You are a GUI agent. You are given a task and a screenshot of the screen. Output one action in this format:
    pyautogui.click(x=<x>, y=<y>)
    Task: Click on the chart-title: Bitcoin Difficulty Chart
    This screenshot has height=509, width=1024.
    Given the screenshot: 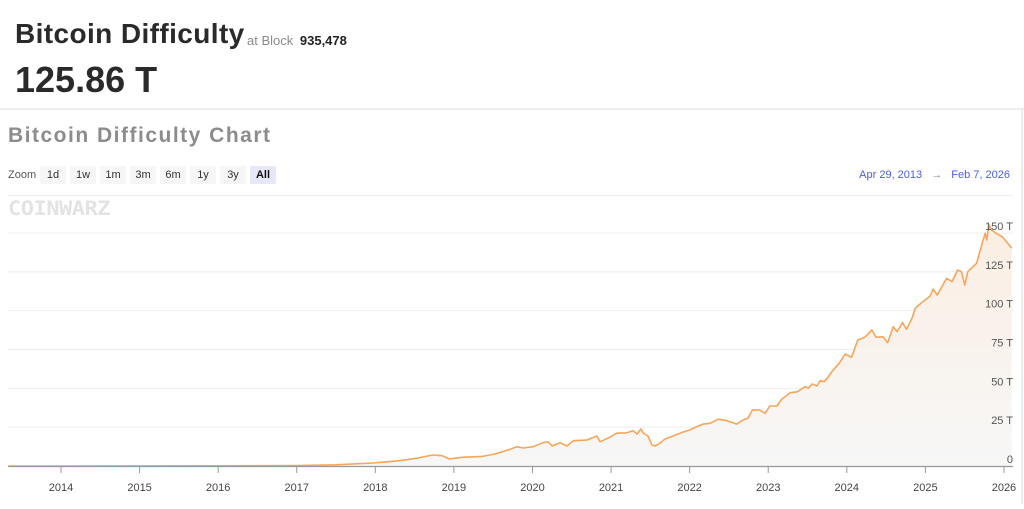 What is the action you would take?
    pyautogui.click(x=140, y=135)
    